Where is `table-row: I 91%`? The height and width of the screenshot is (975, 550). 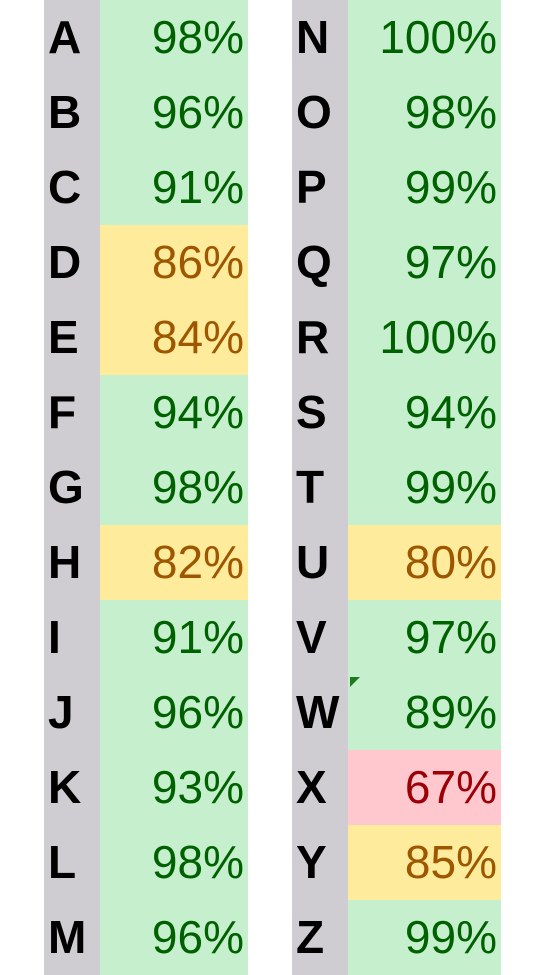 table-row: I 91% is located at coordinates (146, 637).